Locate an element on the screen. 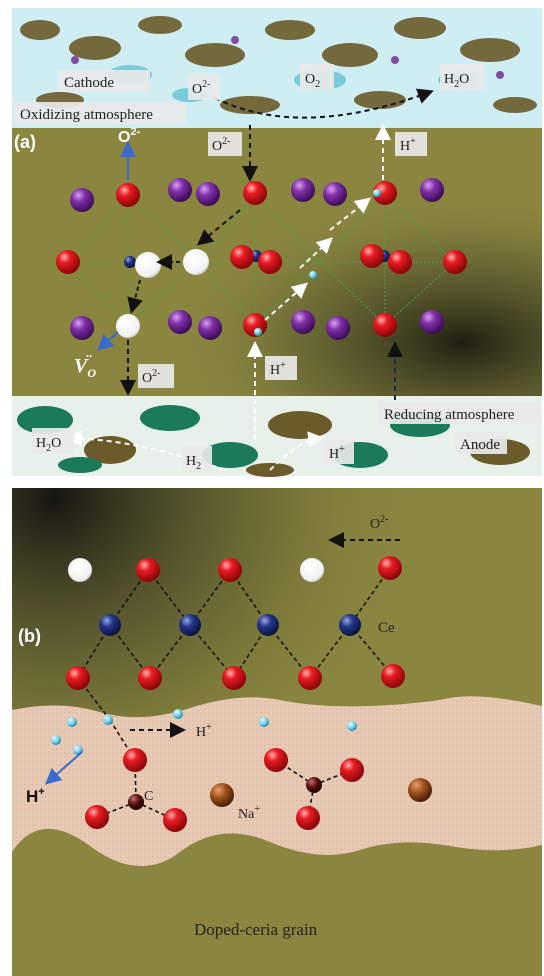 This screenshot has height=976, width=544. label-oxidizing: Oxidizing atmosphere is located at coordinates (86, 115).